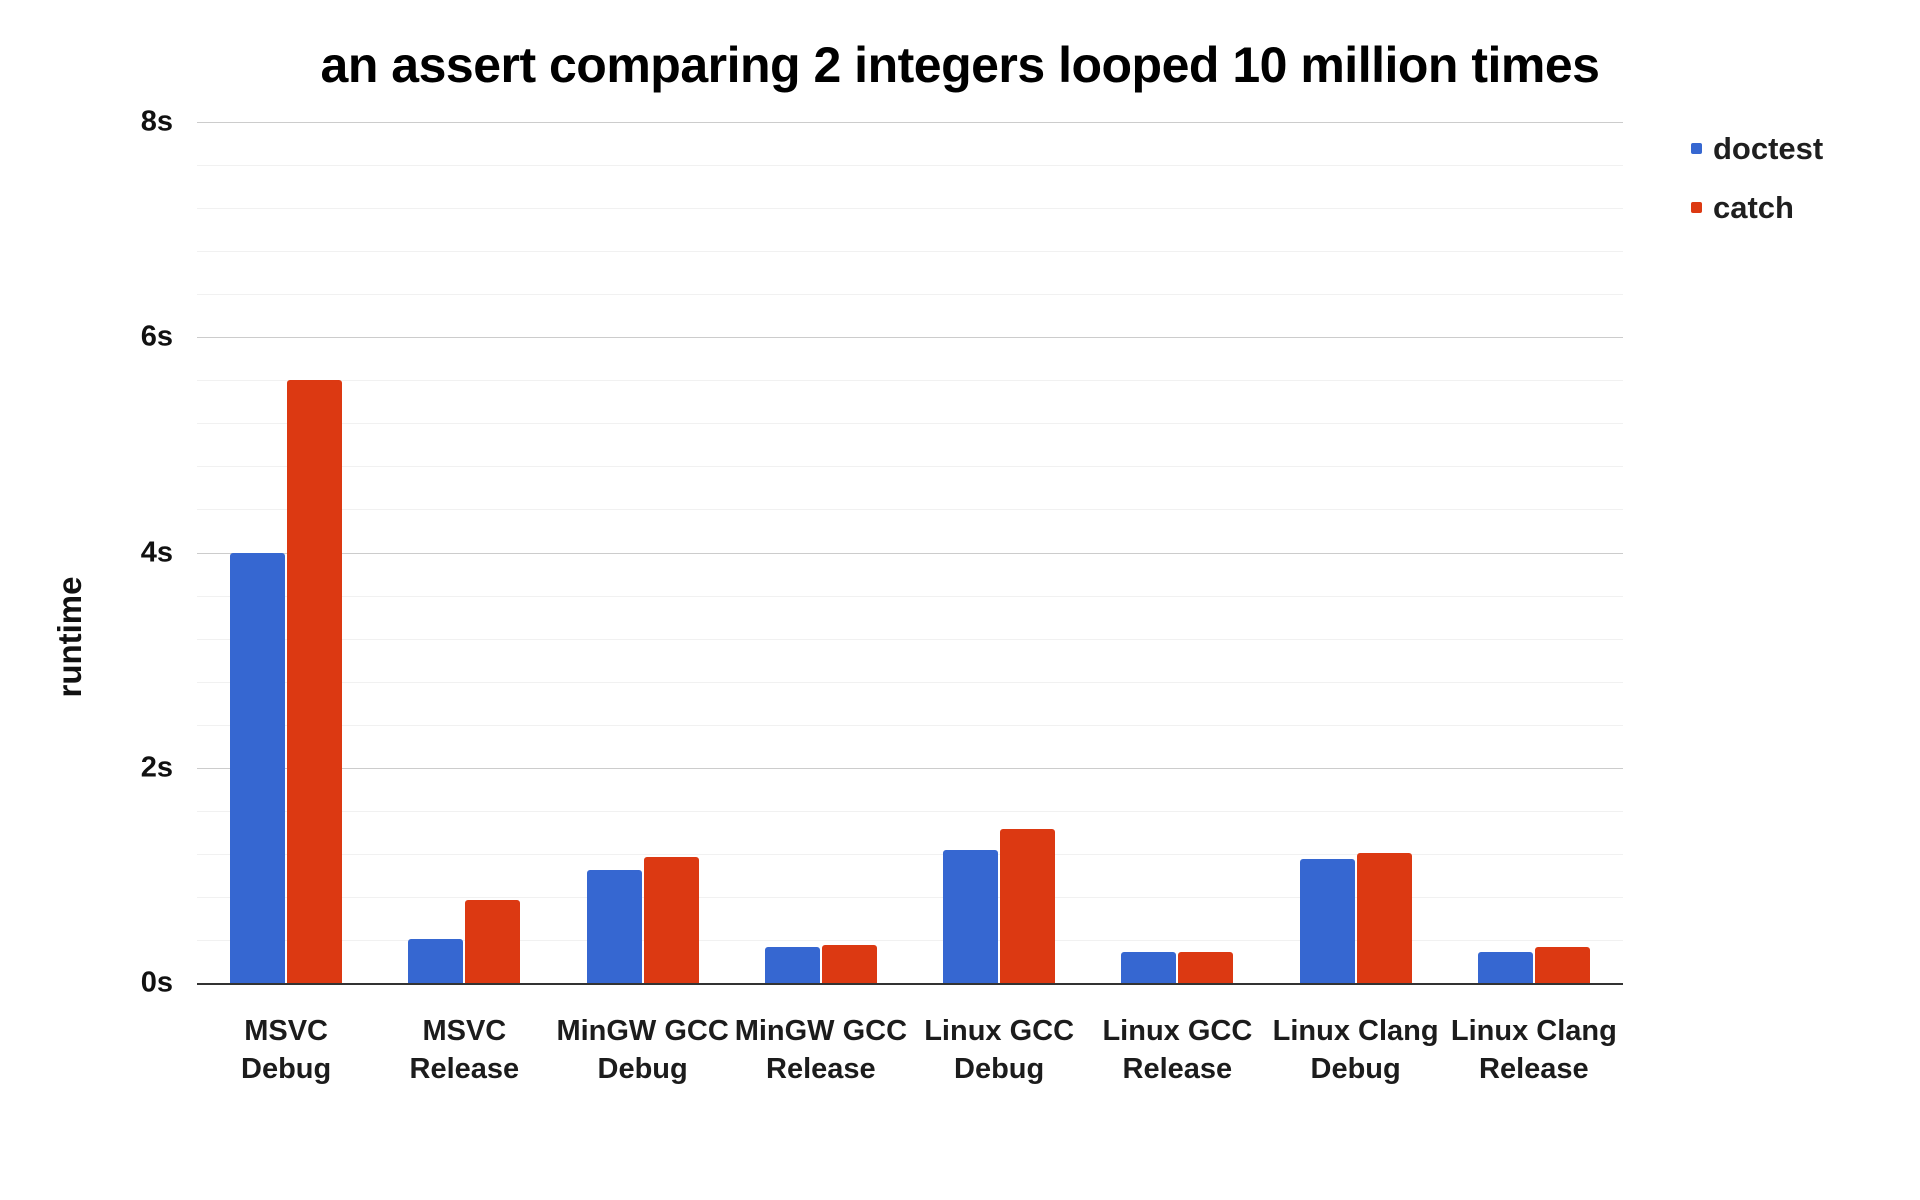 Image resolution: width=1920 pixels, height=1200 pixels. What do you see at coordinates (1355, 1050) in the screenshot?
I see `x-category-label: Linux Clang Debug` at bounding box center [1355, 1050].